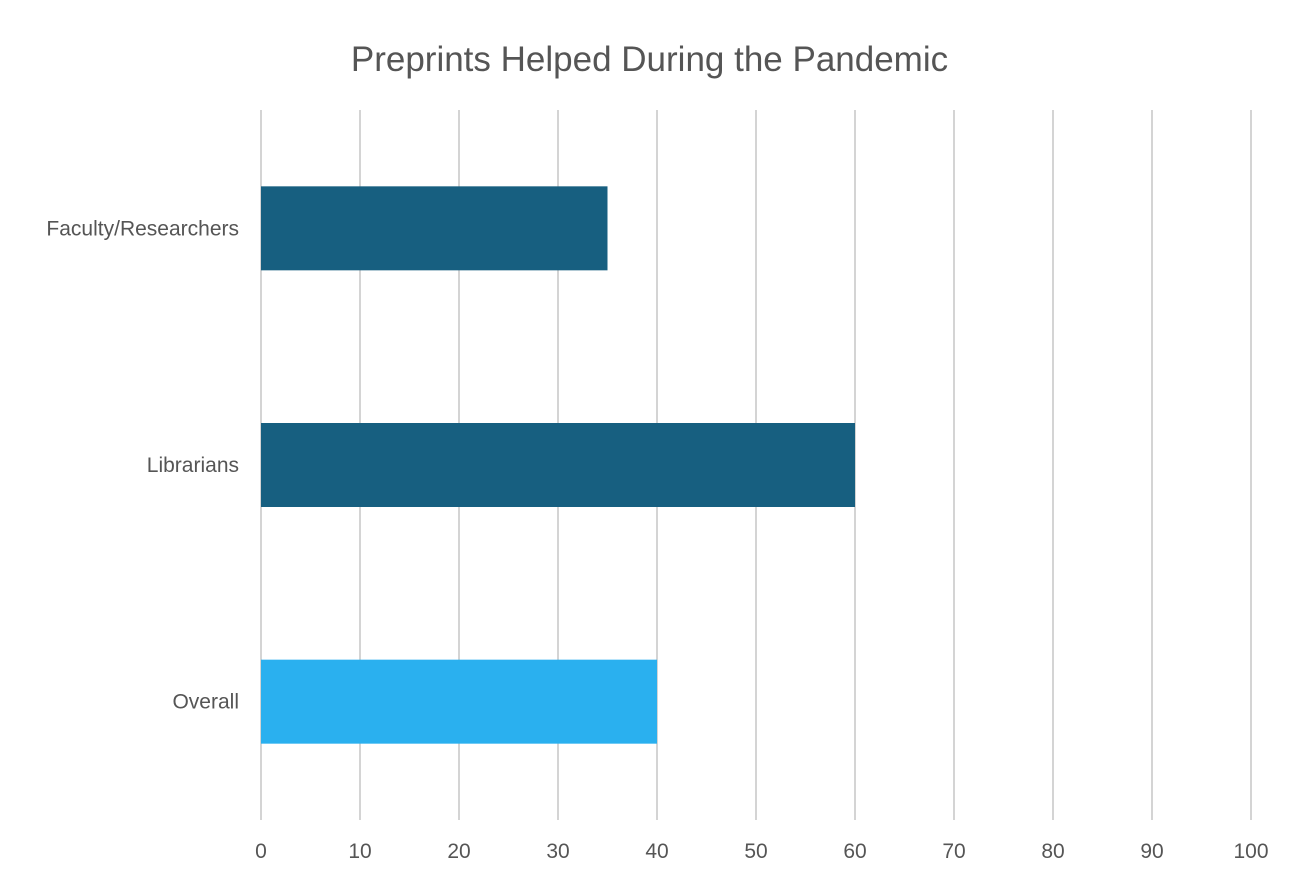 Image resolution: width=1299 pixels, height=890 pixels. I want to click on bar-librarians, so click(558, 465).